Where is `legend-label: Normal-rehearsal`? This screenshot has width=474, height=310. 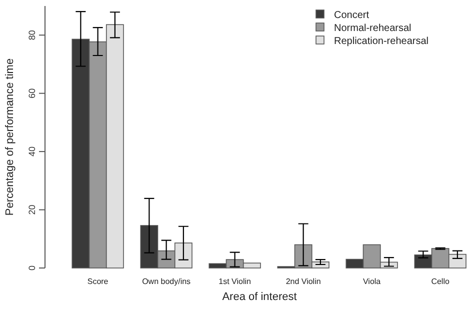 legend-label: Normal-rehearsal is located at coordinates (373, 28).